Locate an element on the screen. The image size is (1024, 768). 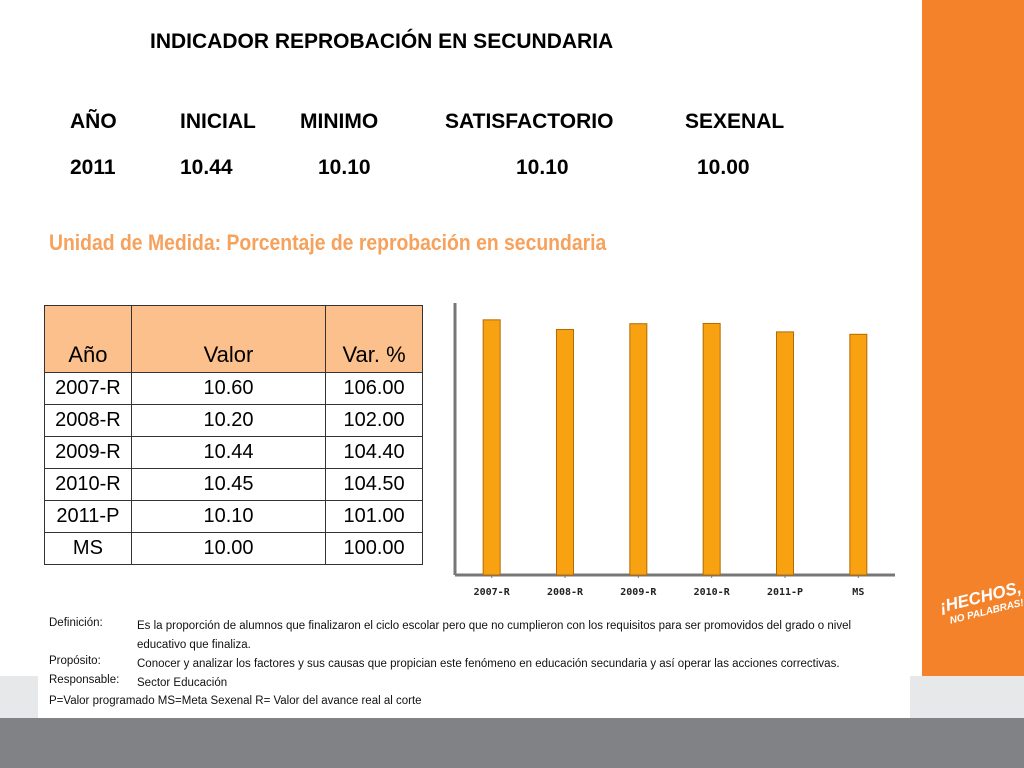
bar-2010-r is located at coordinates (711, 449).